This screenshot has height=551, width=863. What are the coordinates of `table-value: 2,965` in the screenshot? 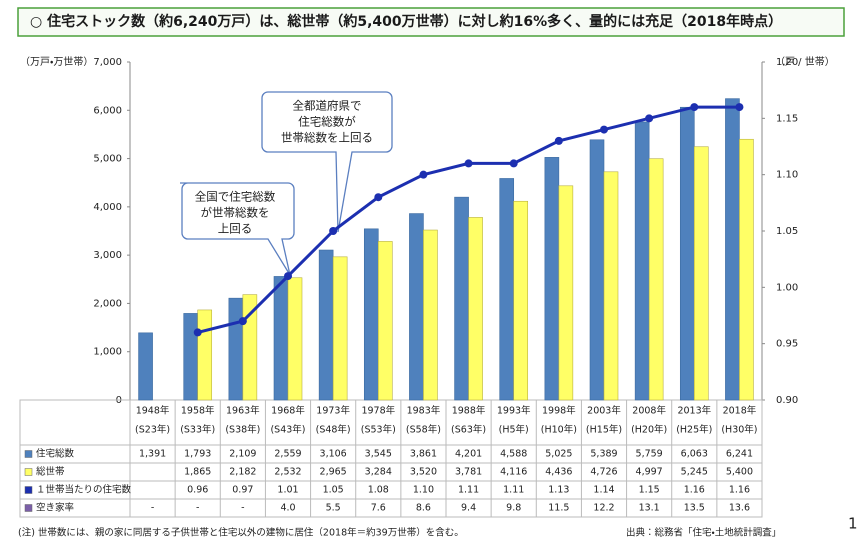 It's located at (333, 472).